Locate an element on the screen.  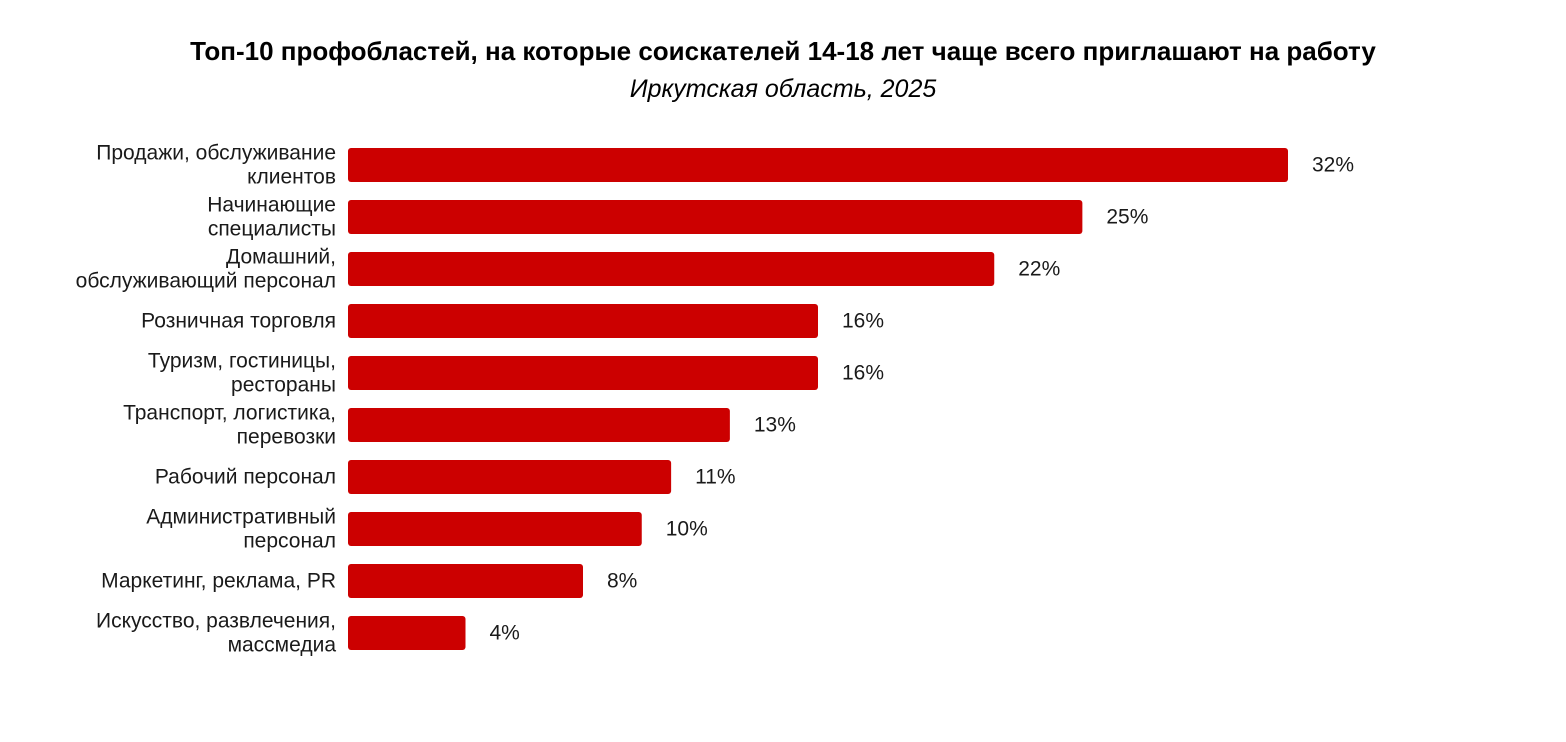
category-label-10: Искусство, развлечения, массмедиа is located at coordinates (216, 633).